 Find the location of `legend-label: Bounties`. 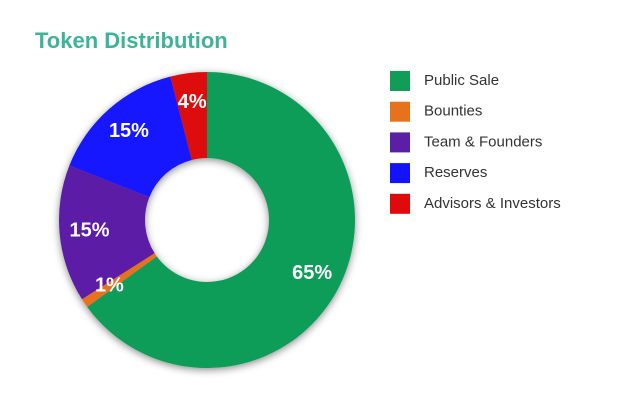

legend-label: Bounties is located at coordinates (453, 111).